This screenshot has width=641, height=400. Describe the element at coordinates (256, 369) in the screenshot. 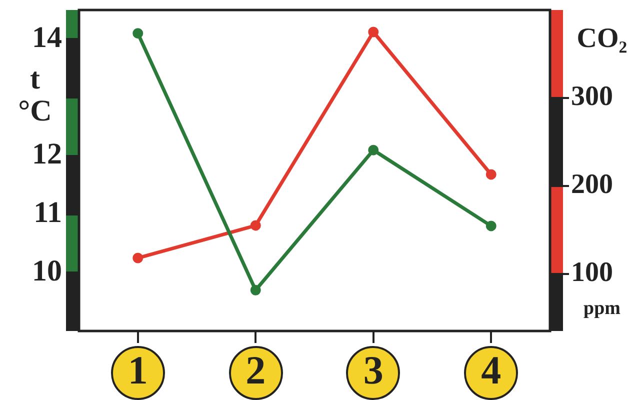

I see `x-tick-label: 2` at that location.